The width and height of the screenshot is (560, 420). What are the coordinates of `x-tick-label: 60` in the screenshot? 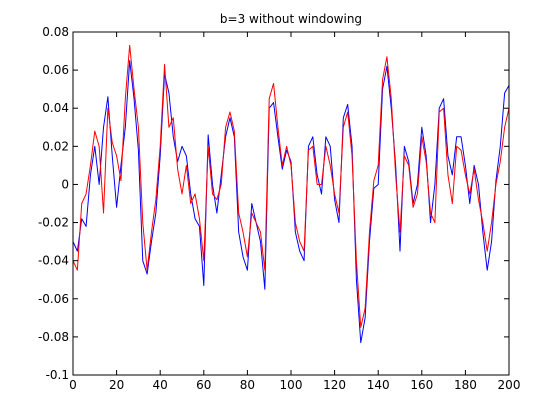 It's located at (203, 385).